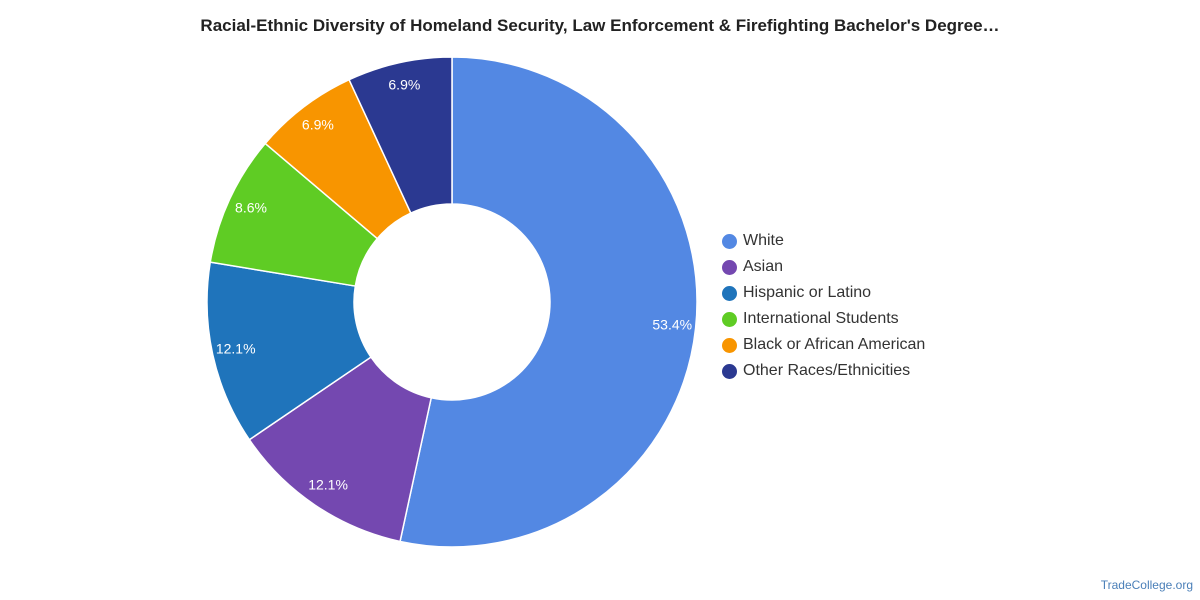 Image resolution: width=1200 pixels, height=600 pixels. I want to click on slice-label-3: 8.6%, so click(251, 208).